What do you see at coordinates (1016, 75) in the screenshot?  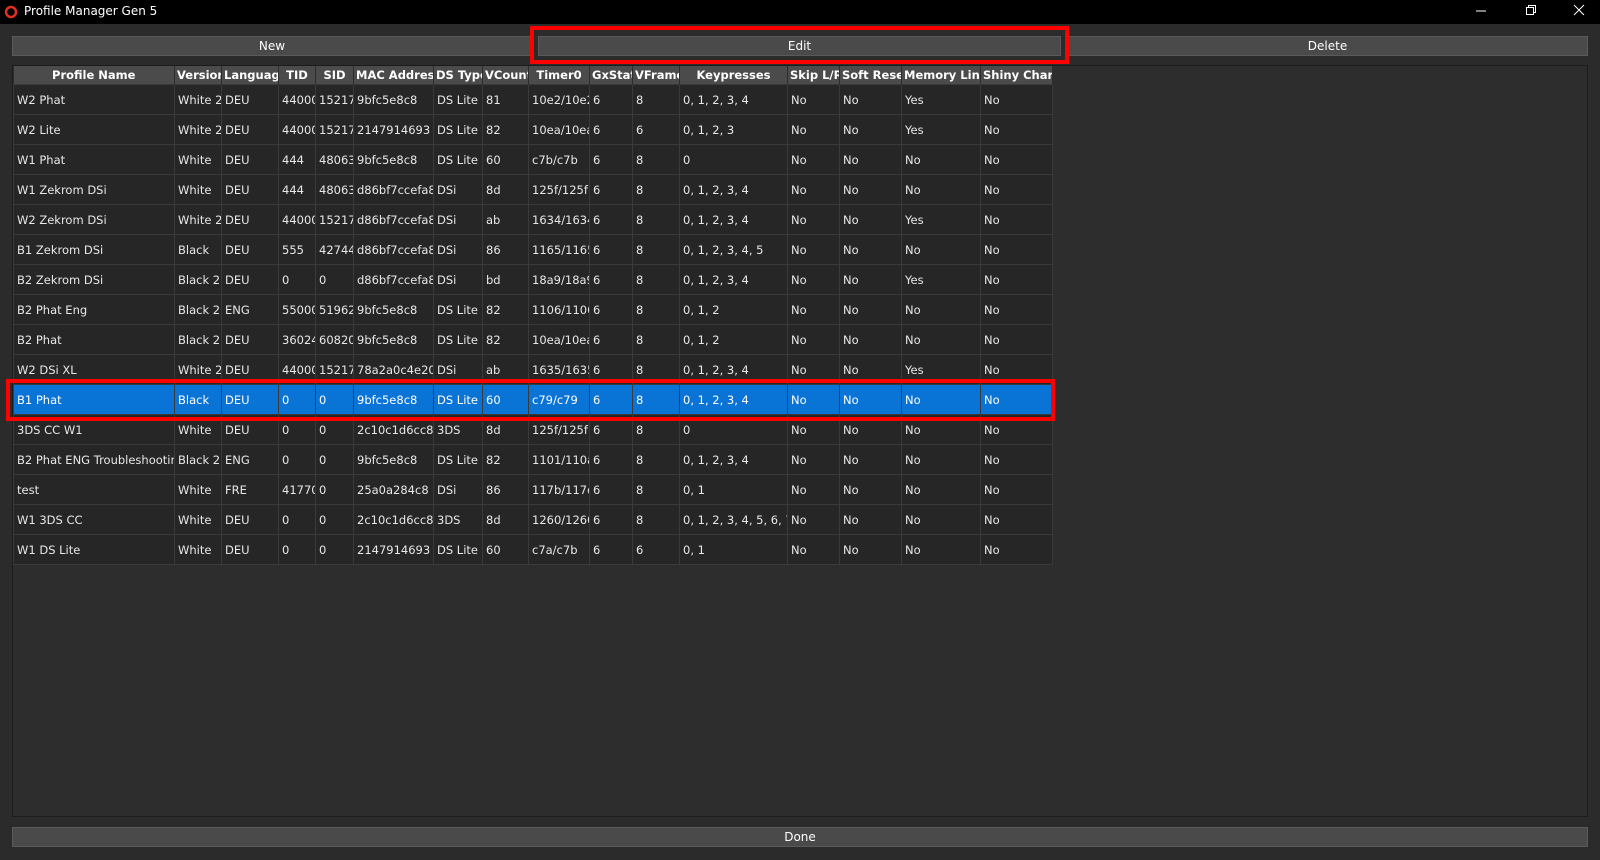 I see `column-header: Shiny Charm` at bounding box center [1016, 75].